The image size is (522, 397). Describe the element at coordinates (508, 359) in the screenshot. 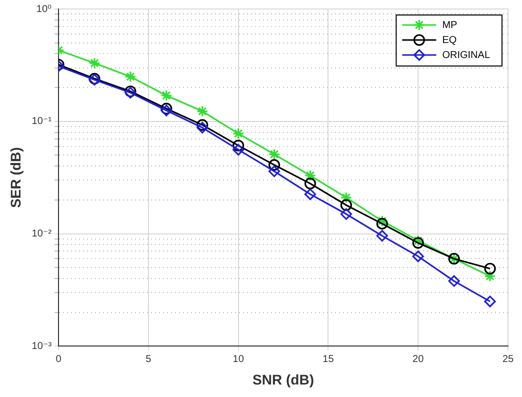

I see `x-tick-label: 25` at that location.